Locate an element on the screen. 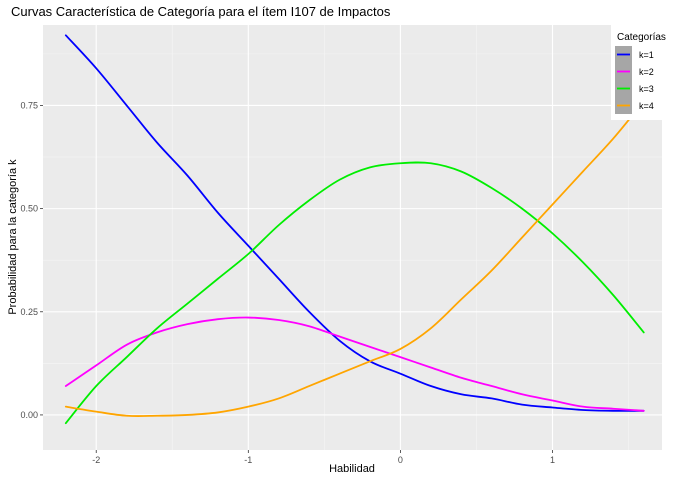 The image size is (680, 480). x-tick-label: 0 is located at coordinates (400, 460).